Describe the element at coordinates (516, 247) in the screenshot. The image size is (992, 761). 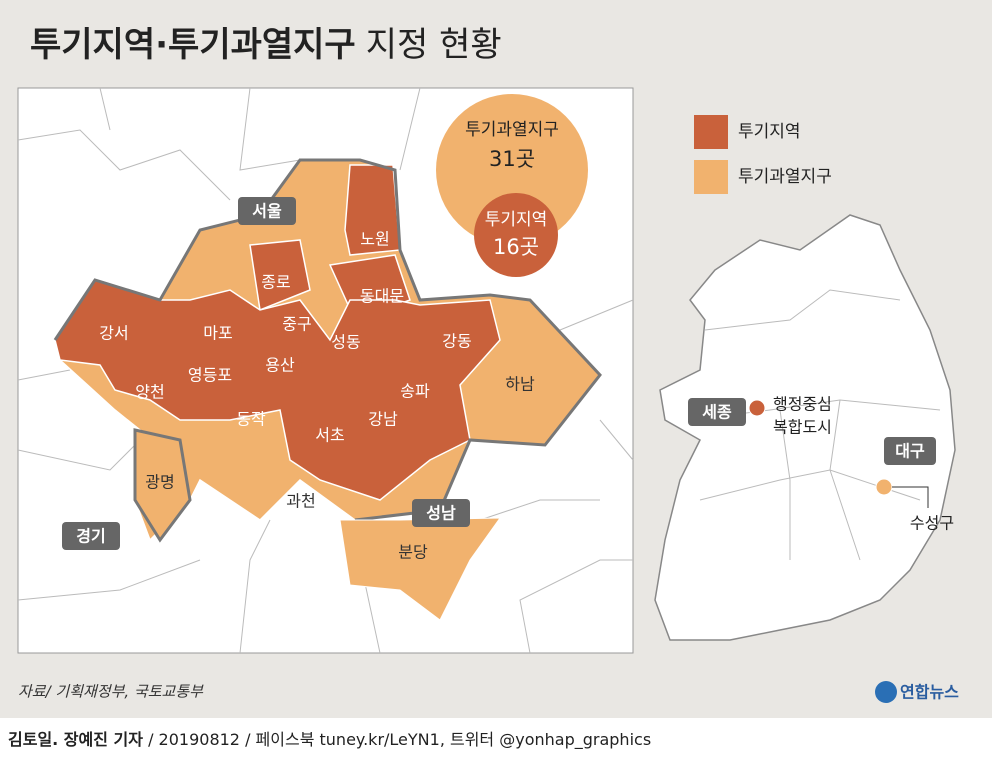
I see `inner-count: 16곳` at that location.